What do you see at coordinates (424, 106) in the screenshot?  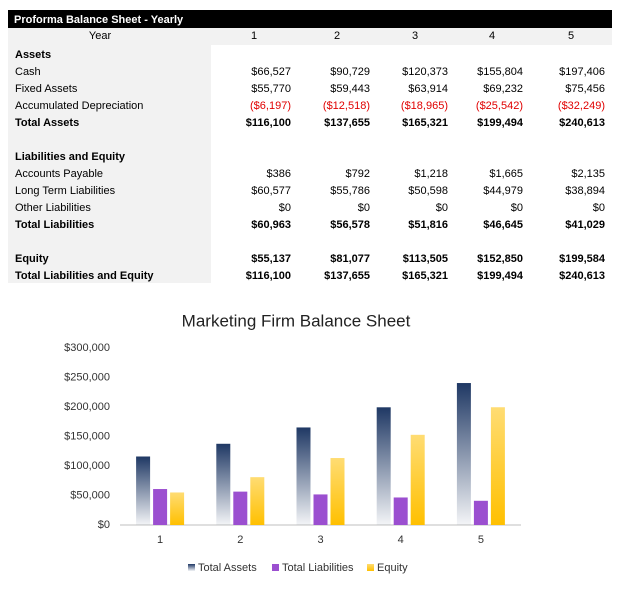 I see `row-value: ($18,965)` at bounding box center [424, 106].